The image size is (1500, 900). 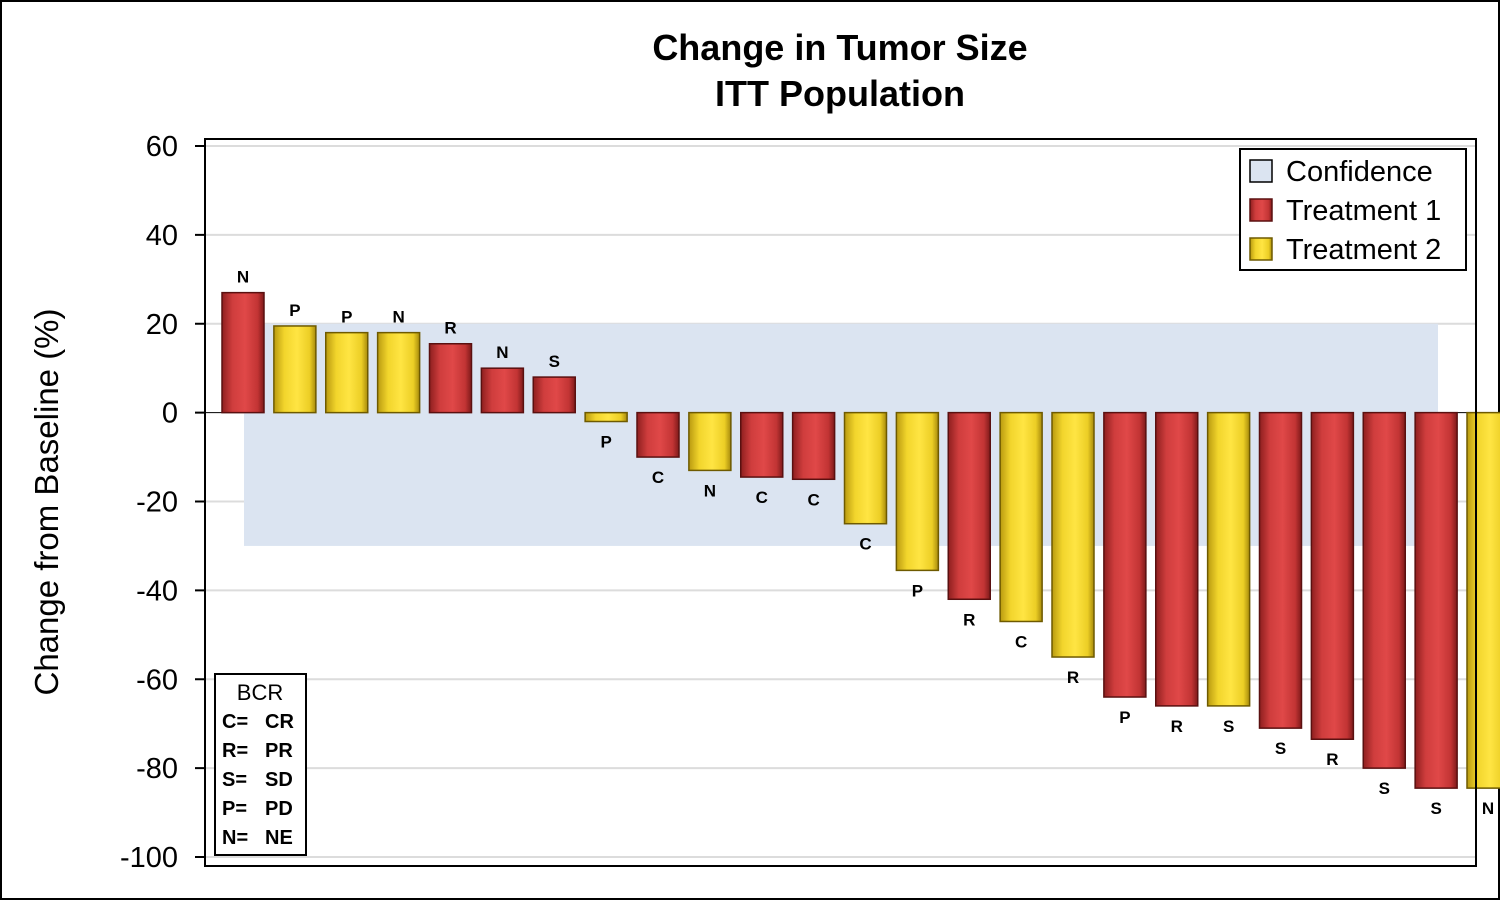 I want to click on bcr-key-code: C=, so click(x=235, y=722).